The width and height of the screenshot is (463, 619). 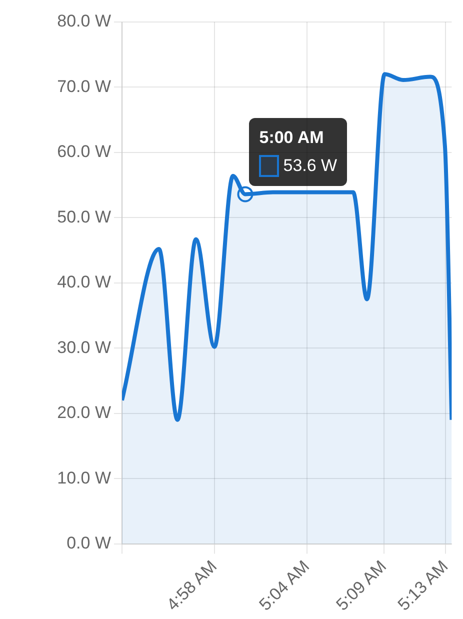 I want to click on x-tick-label: 5:09 AM, so click(x=361, y=585).